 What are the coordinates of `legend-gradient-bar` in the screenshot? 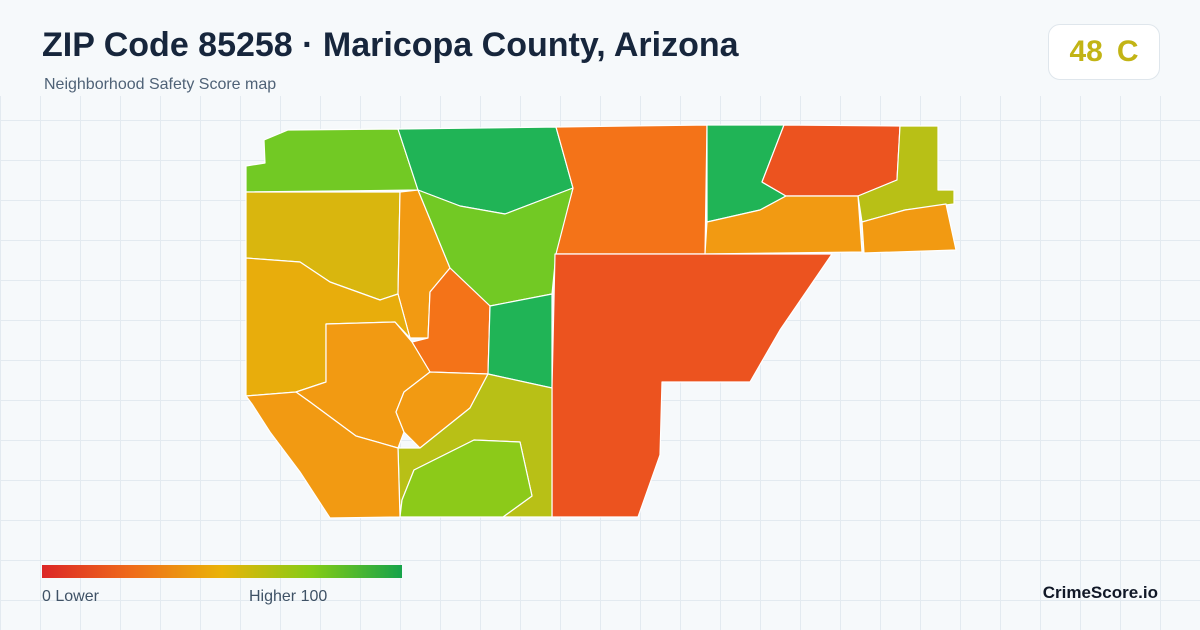 It's located at (222, 571).